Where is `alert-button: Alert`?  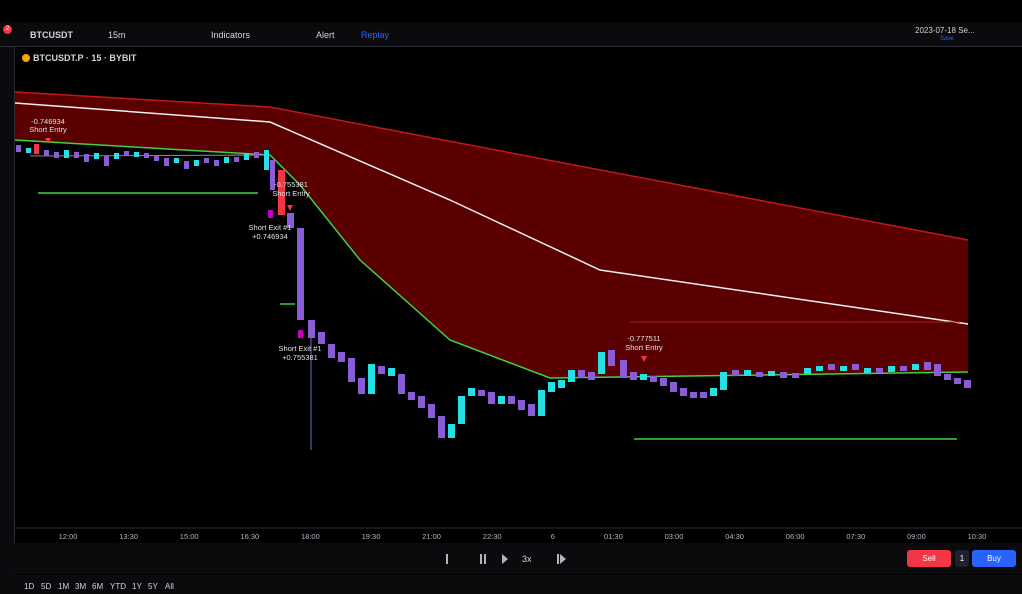
alert-button: Alert is located at coordinates (325, 35).